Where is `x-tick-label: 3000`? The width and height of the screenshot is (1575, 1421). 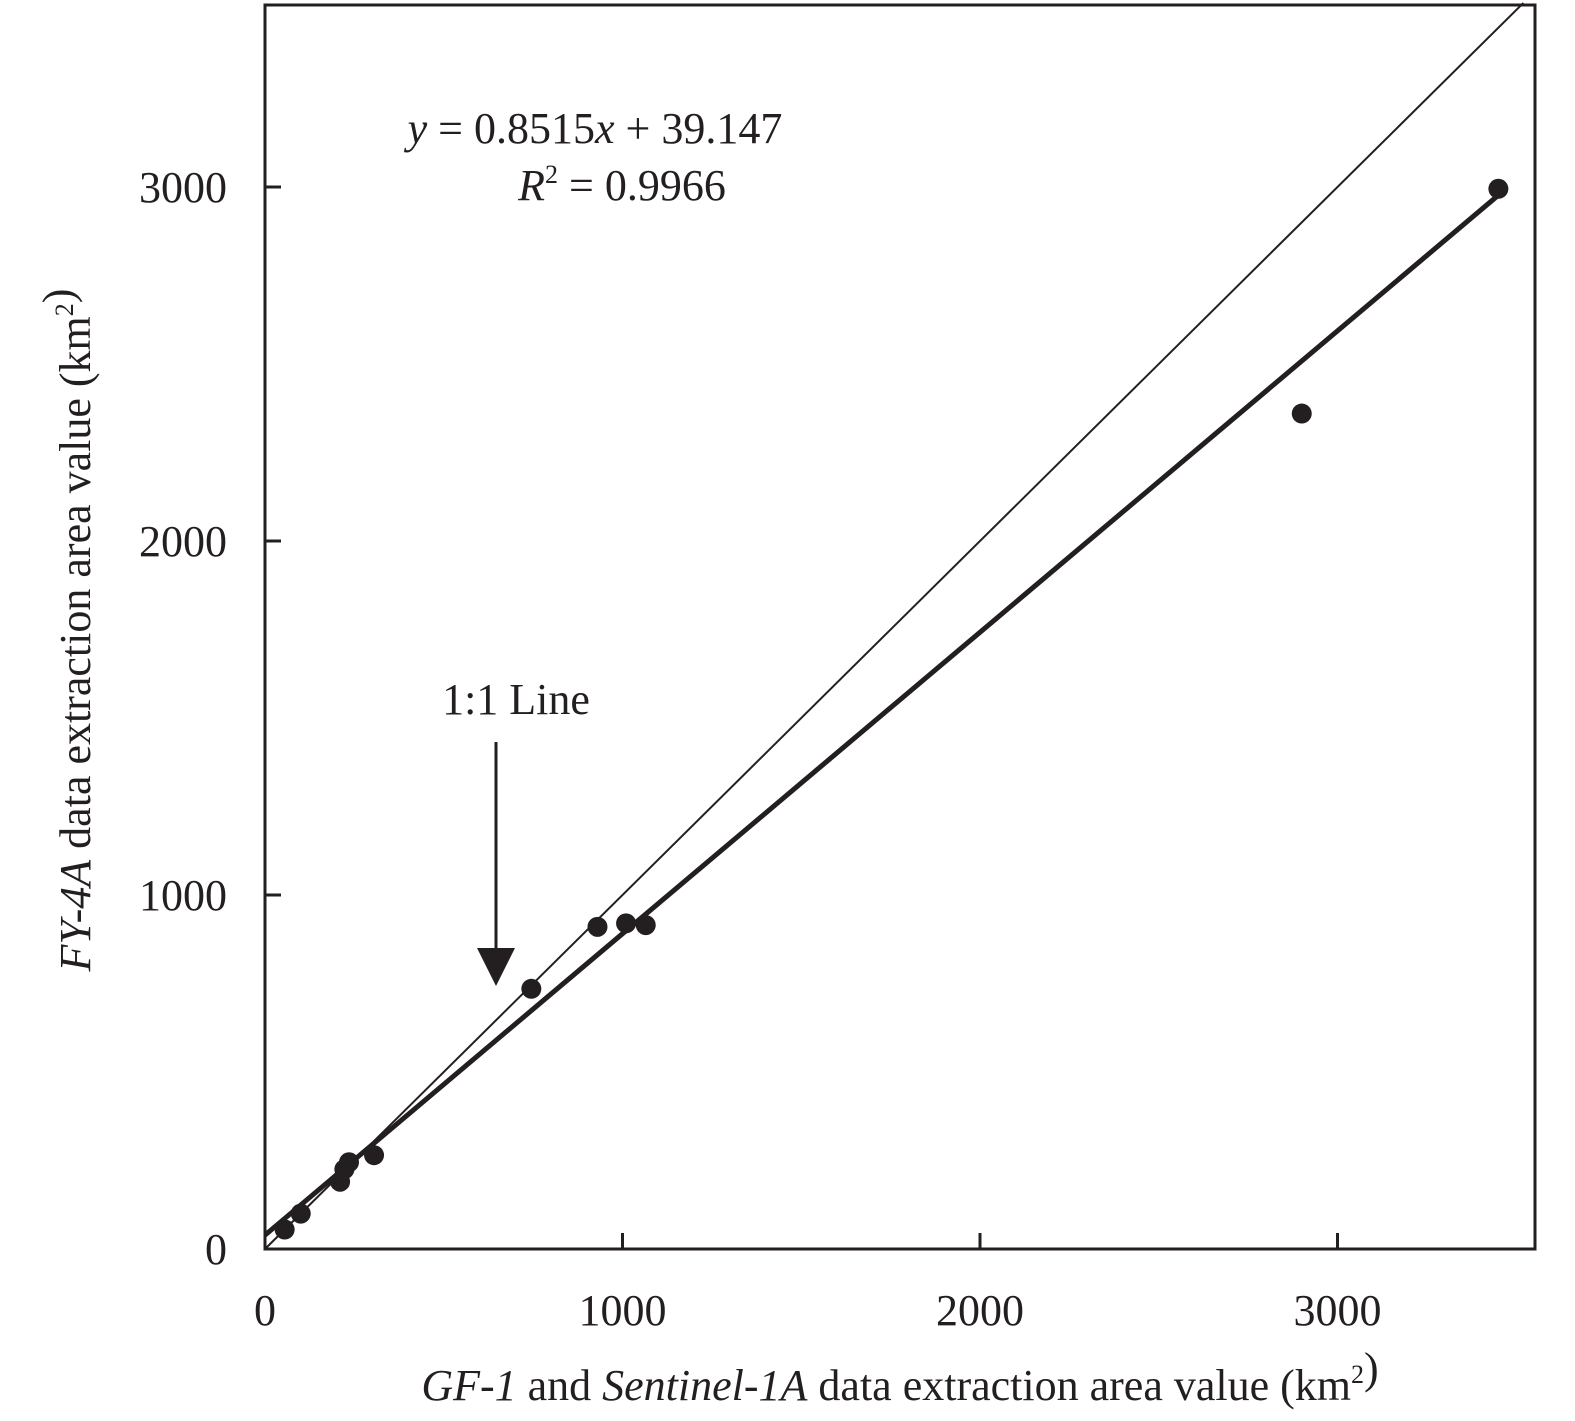
x-tick-label: 3000 is located at coordinates (1338, 1310).